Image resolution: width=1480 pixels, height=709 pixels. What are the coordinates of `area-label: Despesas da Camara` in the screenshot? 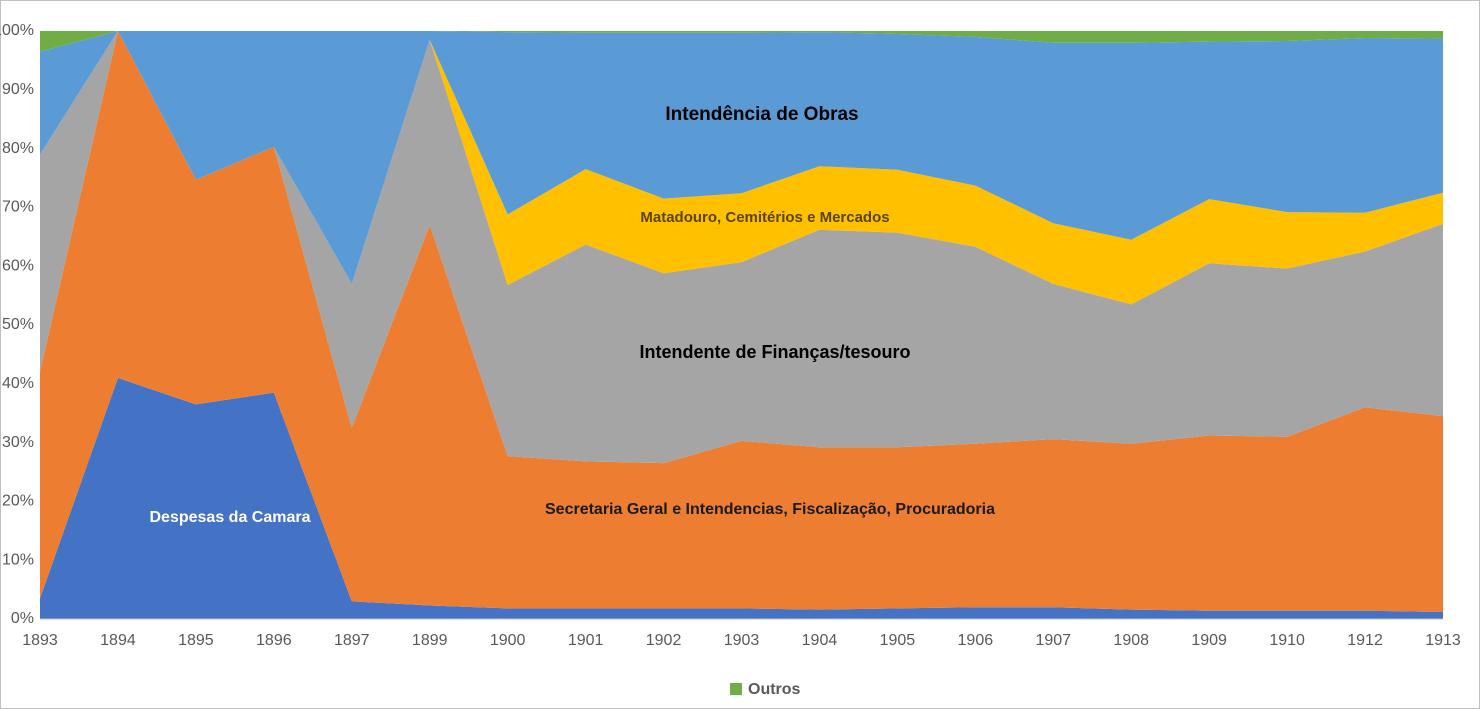 It's located at (230, 517).